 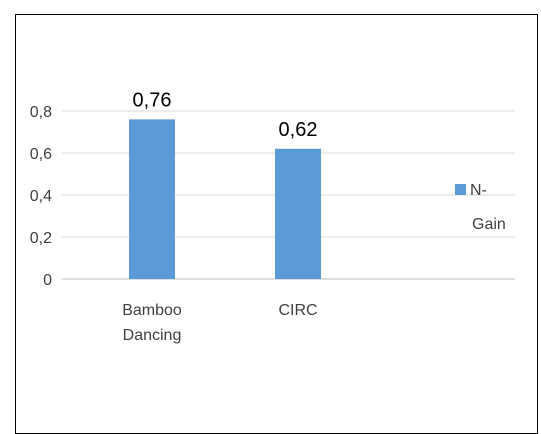 What do you see at coordinates (41, 154) in the screenshot?
I see `y-tick-label: 0,6` at bounding box center [41, 154].